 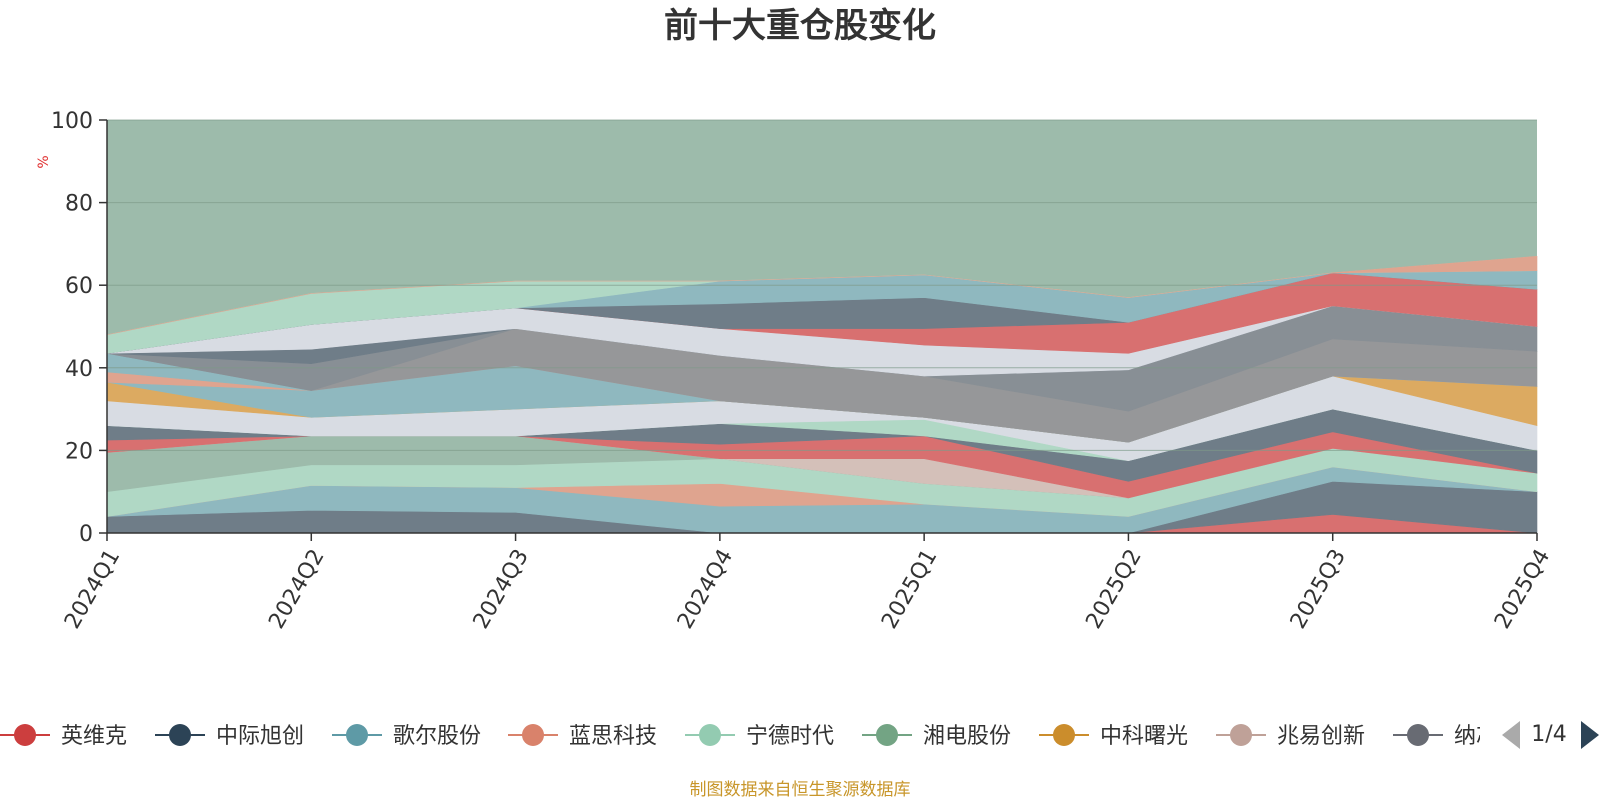 What do you see at coordinates (1318, 589) in the screenshot?
I see `x-tick-label: 2025Q3` at bounding box center [1318, 589].